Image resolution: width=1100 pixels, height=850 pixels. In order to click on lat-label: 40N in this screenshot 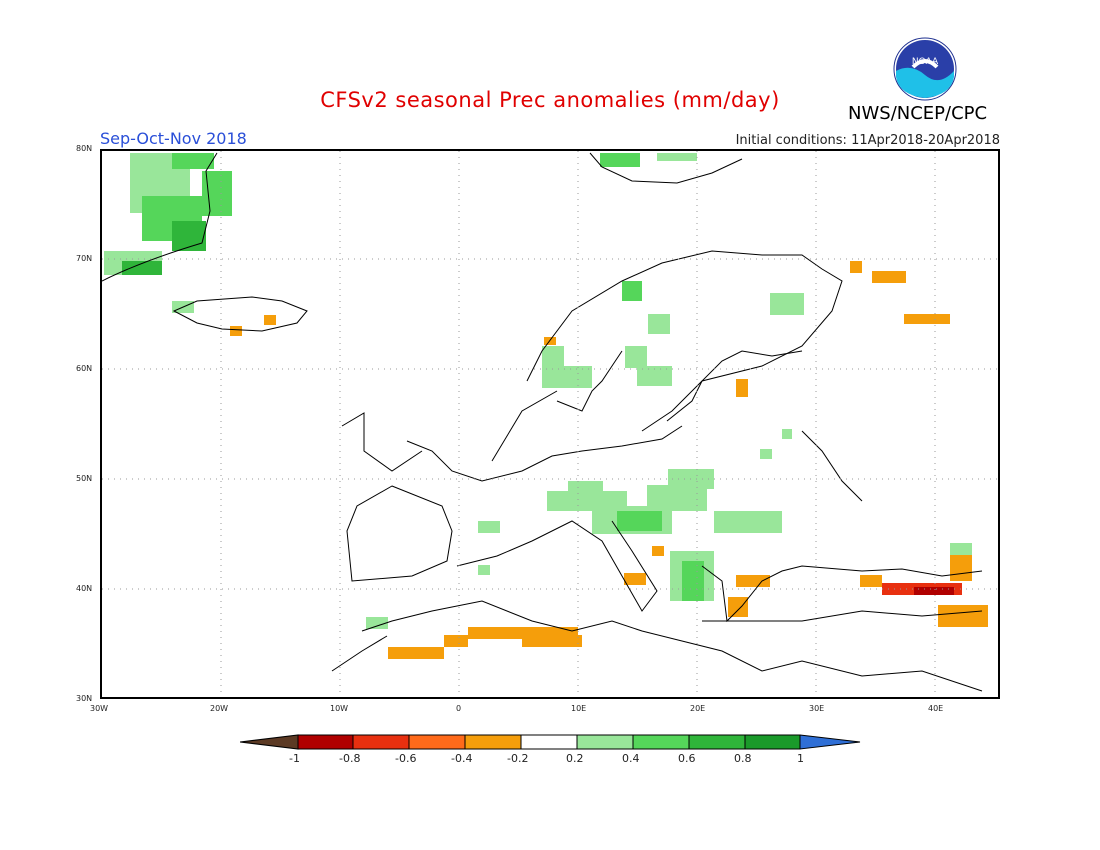, I will do `click(84, 588)`.